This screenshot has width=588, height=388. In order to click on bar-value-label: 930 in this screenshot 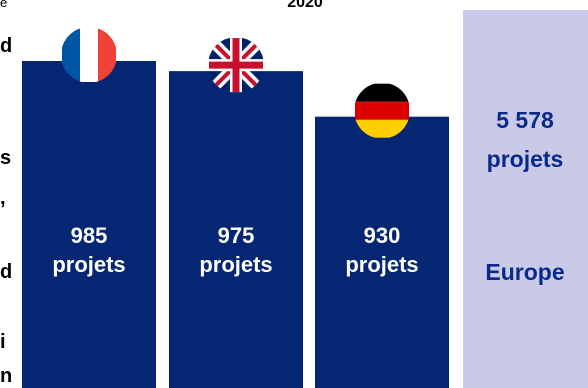, I will do `click(382, 235)`.